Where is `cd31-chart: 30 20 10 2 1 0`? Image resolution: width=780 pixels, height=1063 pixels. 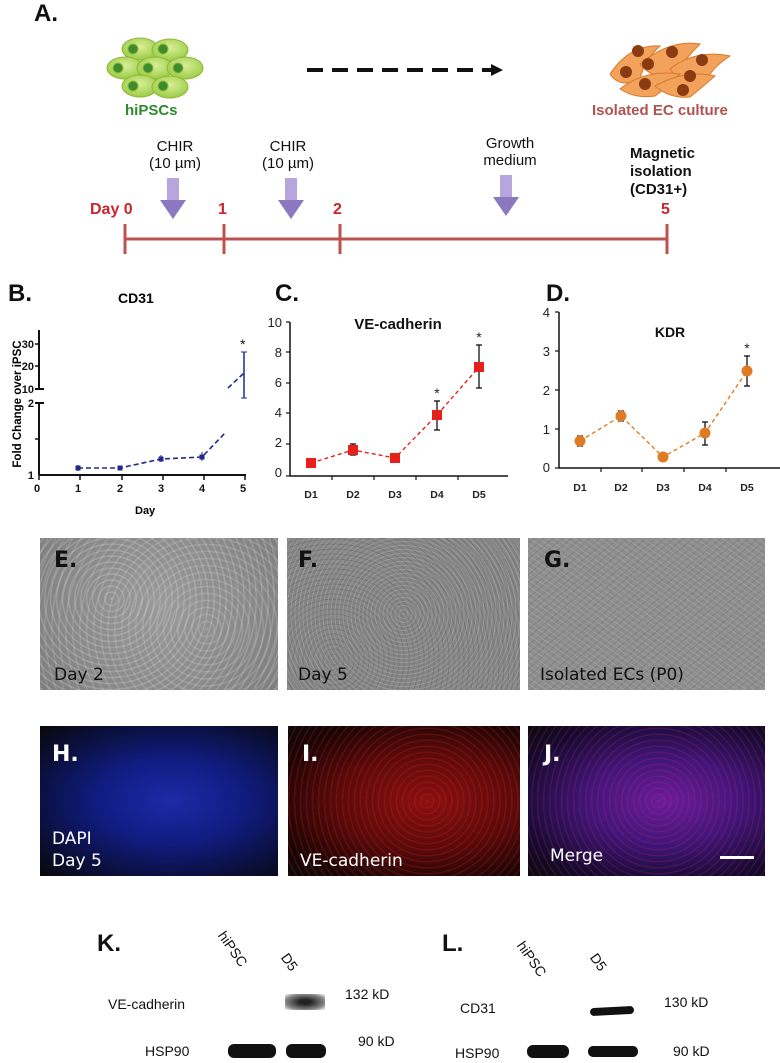 cd31-chart: 30 20 10 2 1 0 is located at coordinates (33, 406).